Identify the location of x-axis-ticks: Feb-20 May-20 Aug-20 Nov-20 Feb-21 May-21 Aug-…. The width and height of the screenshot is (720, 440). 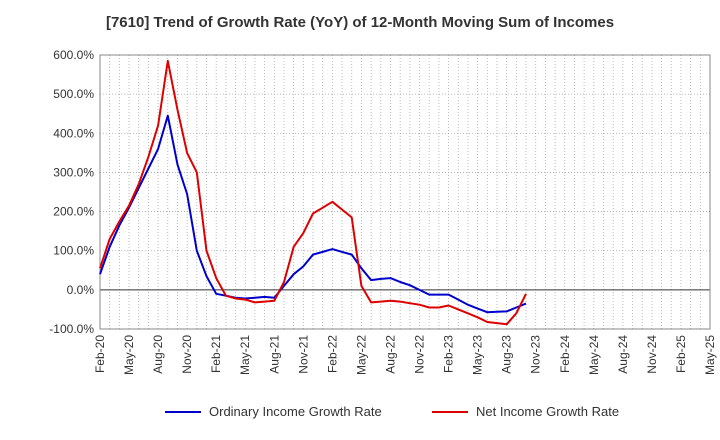
(405, 355).